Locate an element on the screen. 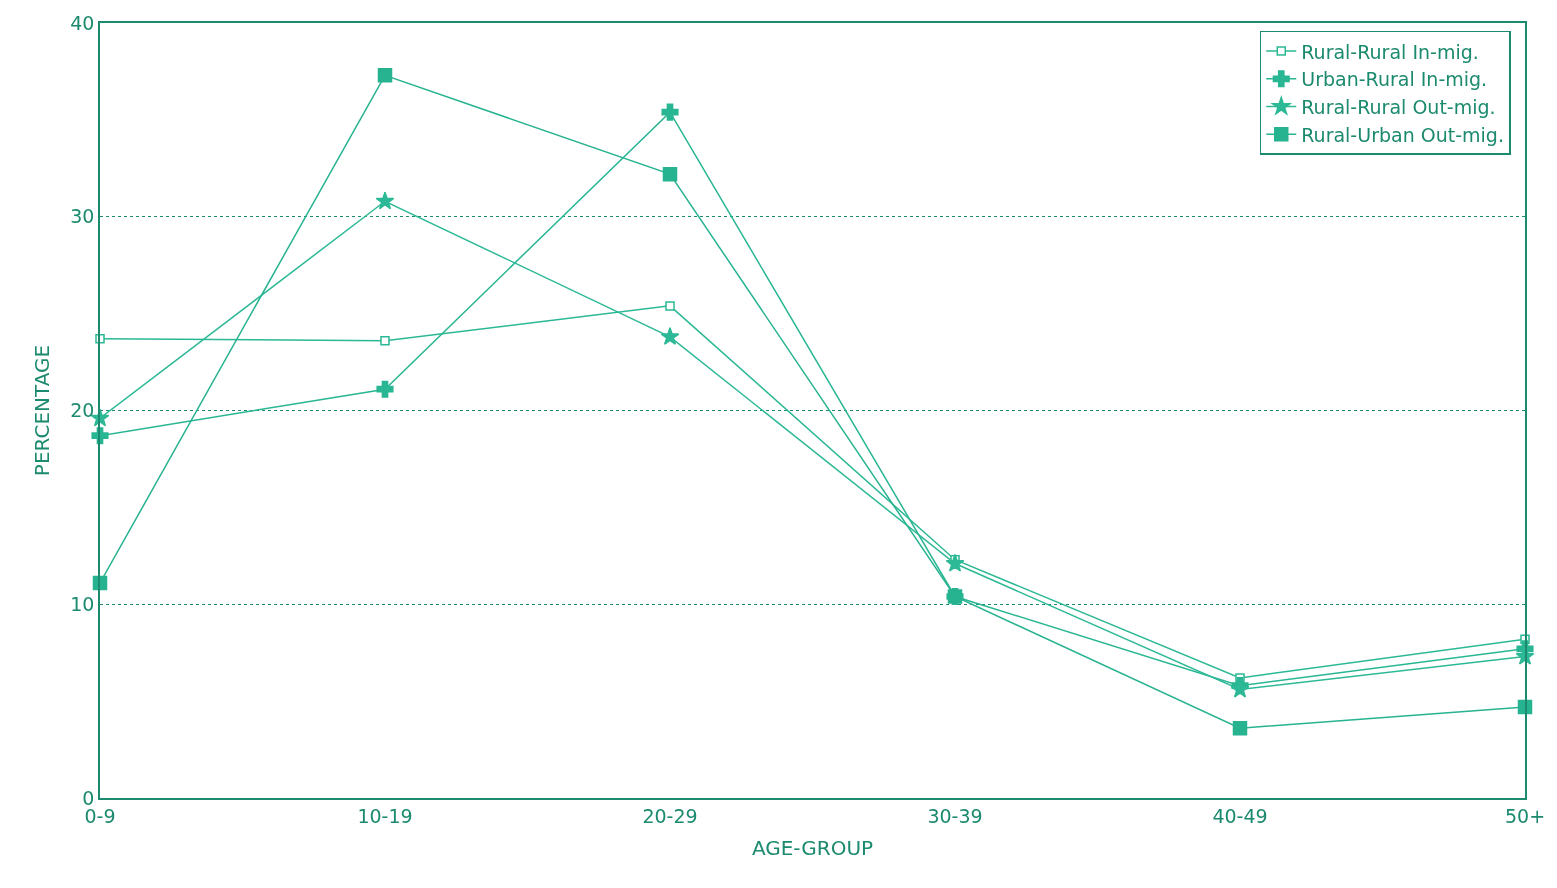  x-tick-label: 10-19 is located at coordinates (385, 815).